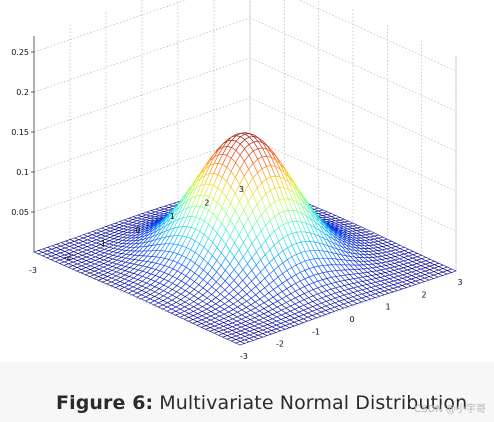  I want to click on floor-grid-line, so click(137, 298).